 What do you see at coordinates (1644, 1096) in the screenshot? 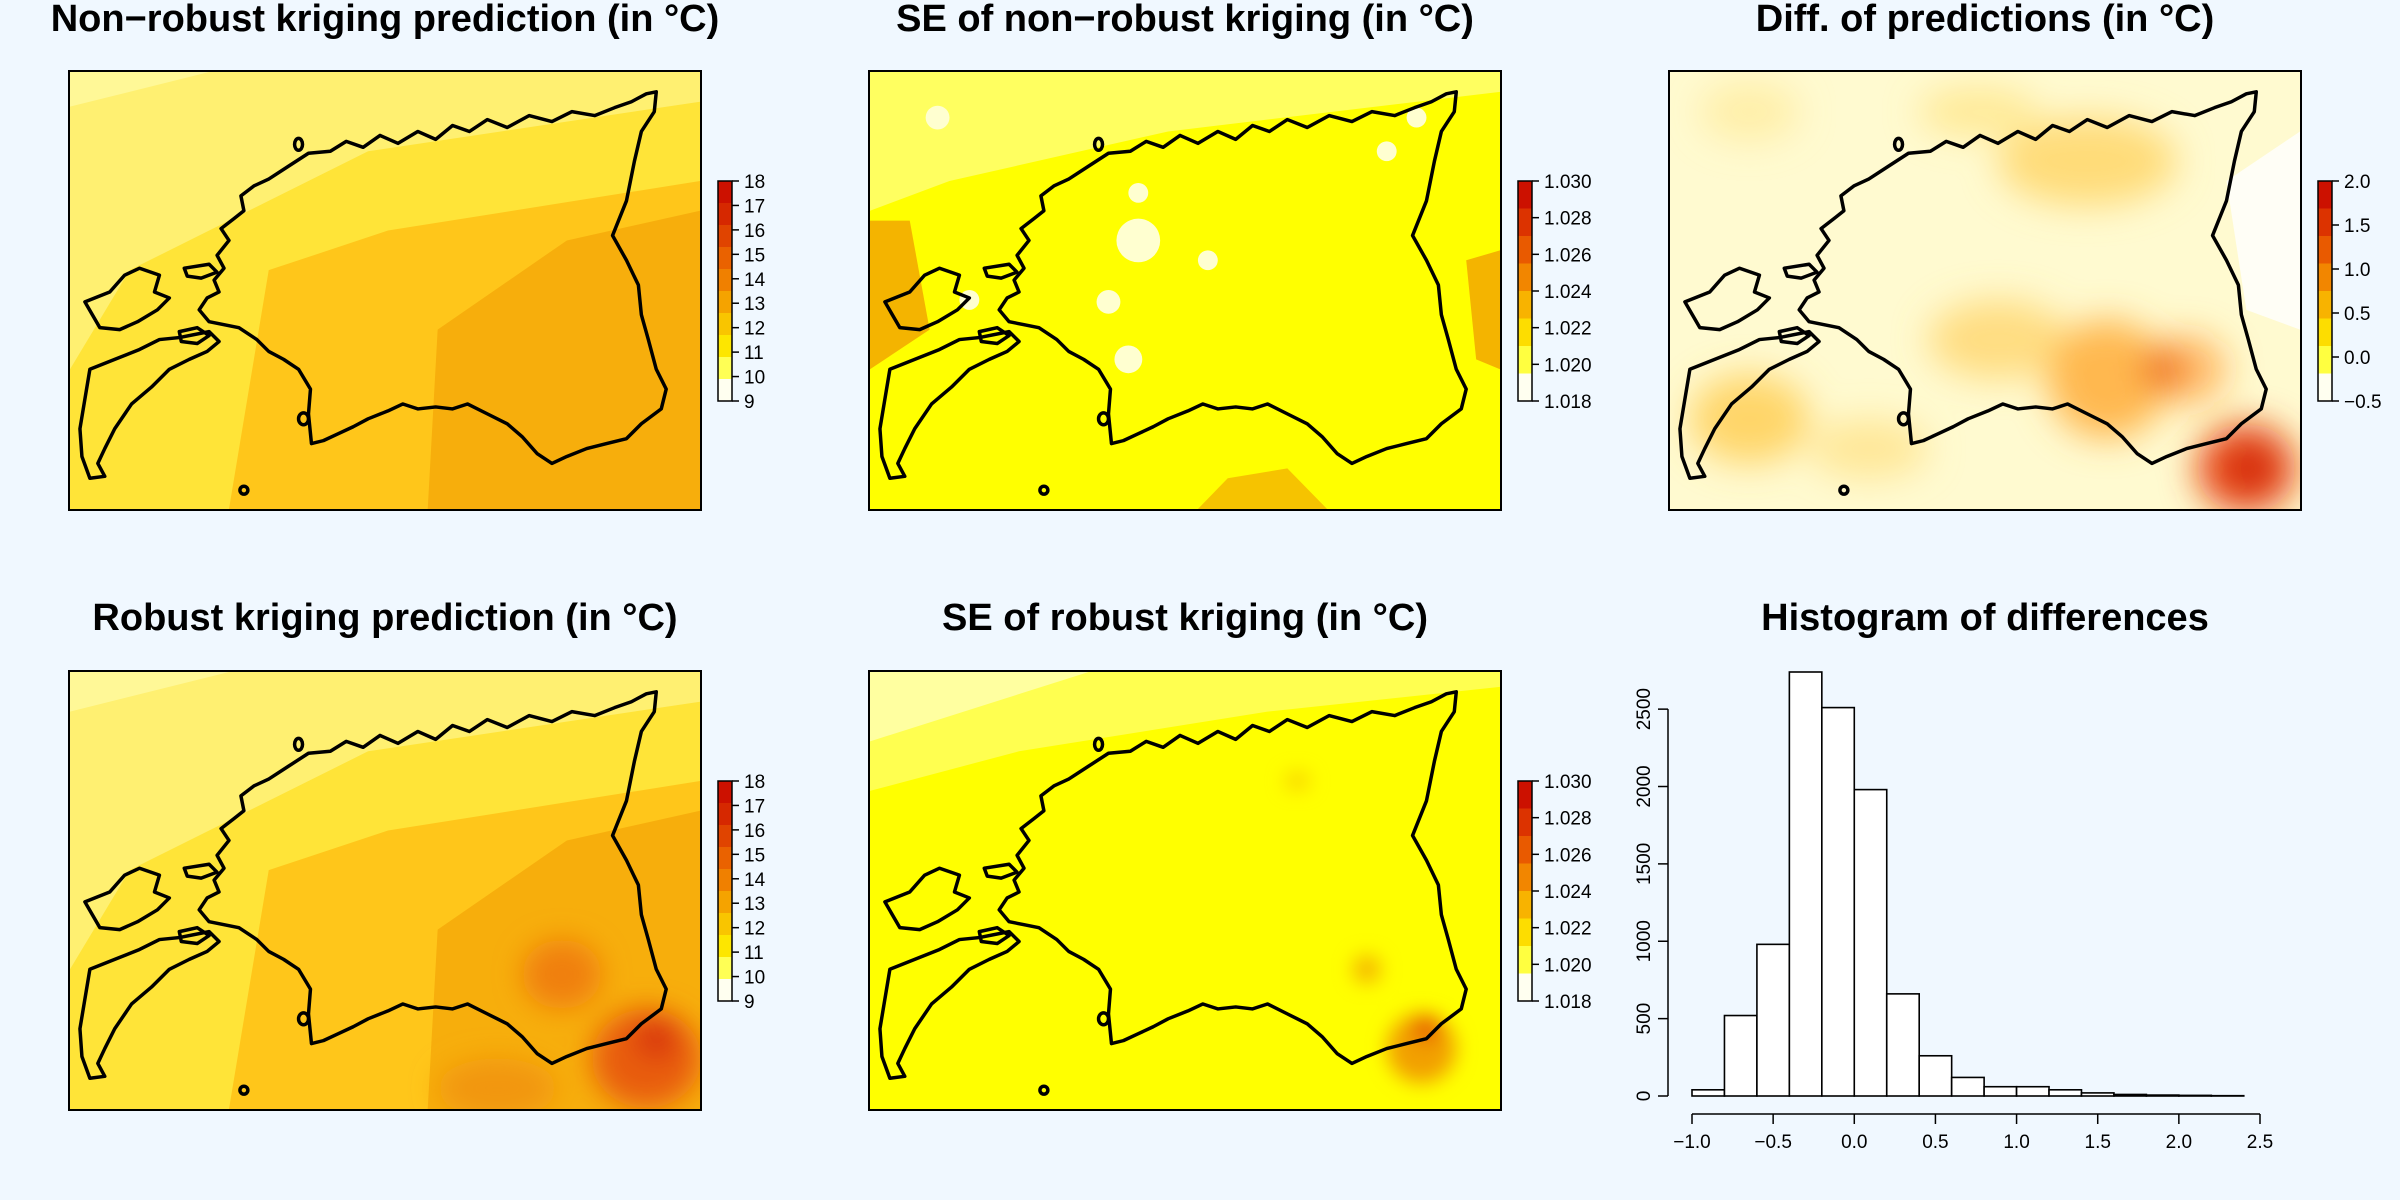
I see `y-tick-label: 0` at bounding box center [1644, 1096].